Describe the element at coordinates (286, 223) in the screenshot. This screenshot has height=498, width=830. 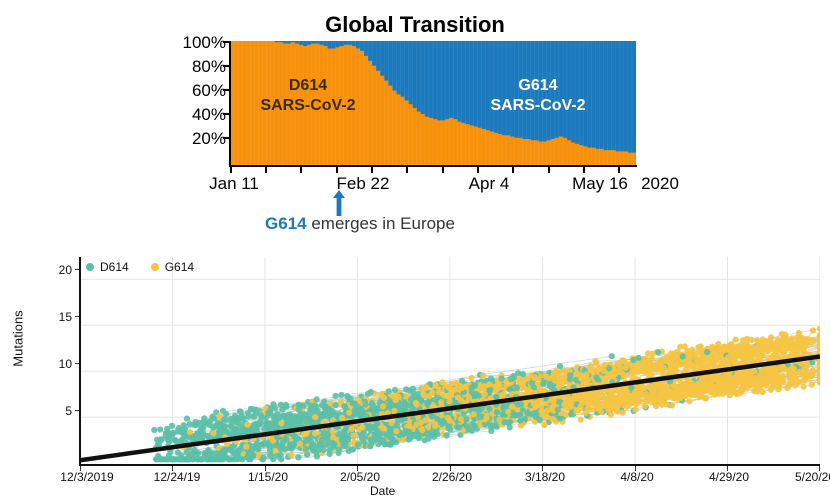
I see `emergence-highlight: G614` at that location.